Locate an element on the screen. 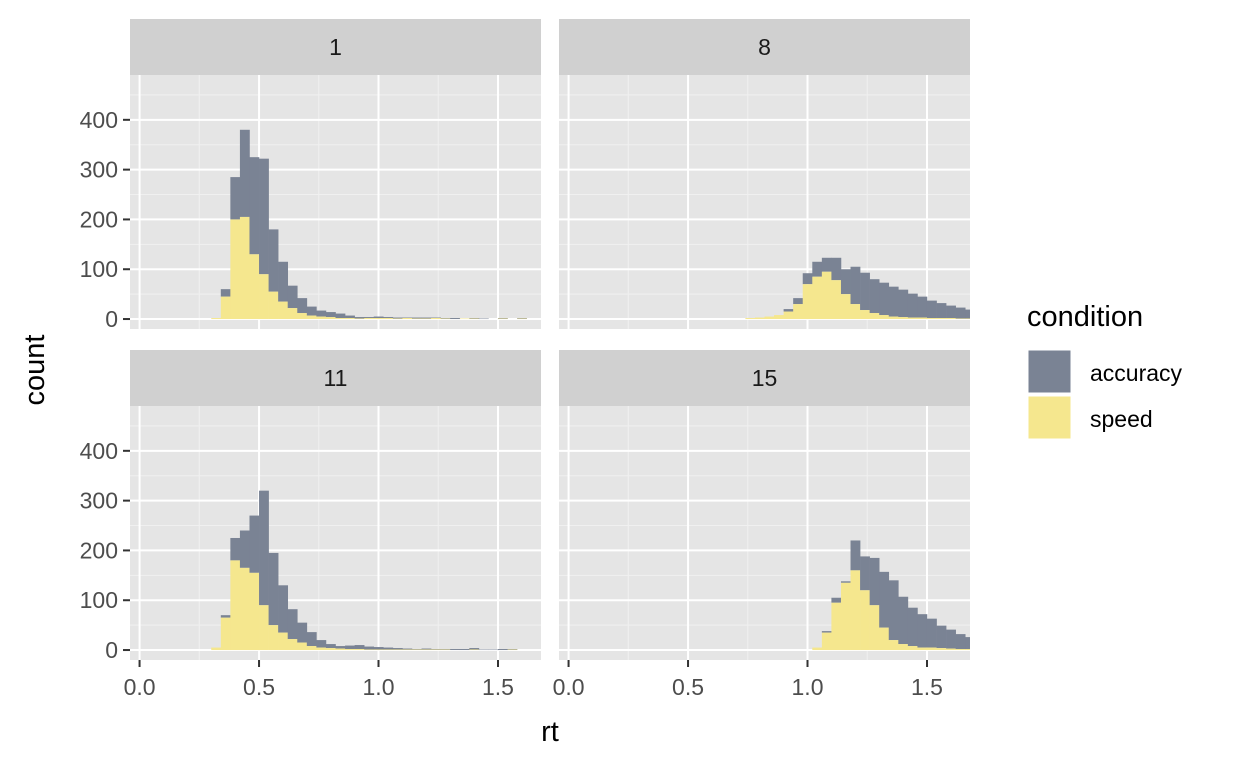 This screenshot has width=1248, height=768. legend-label-speed: speed is located at coordinates (1121, 419).